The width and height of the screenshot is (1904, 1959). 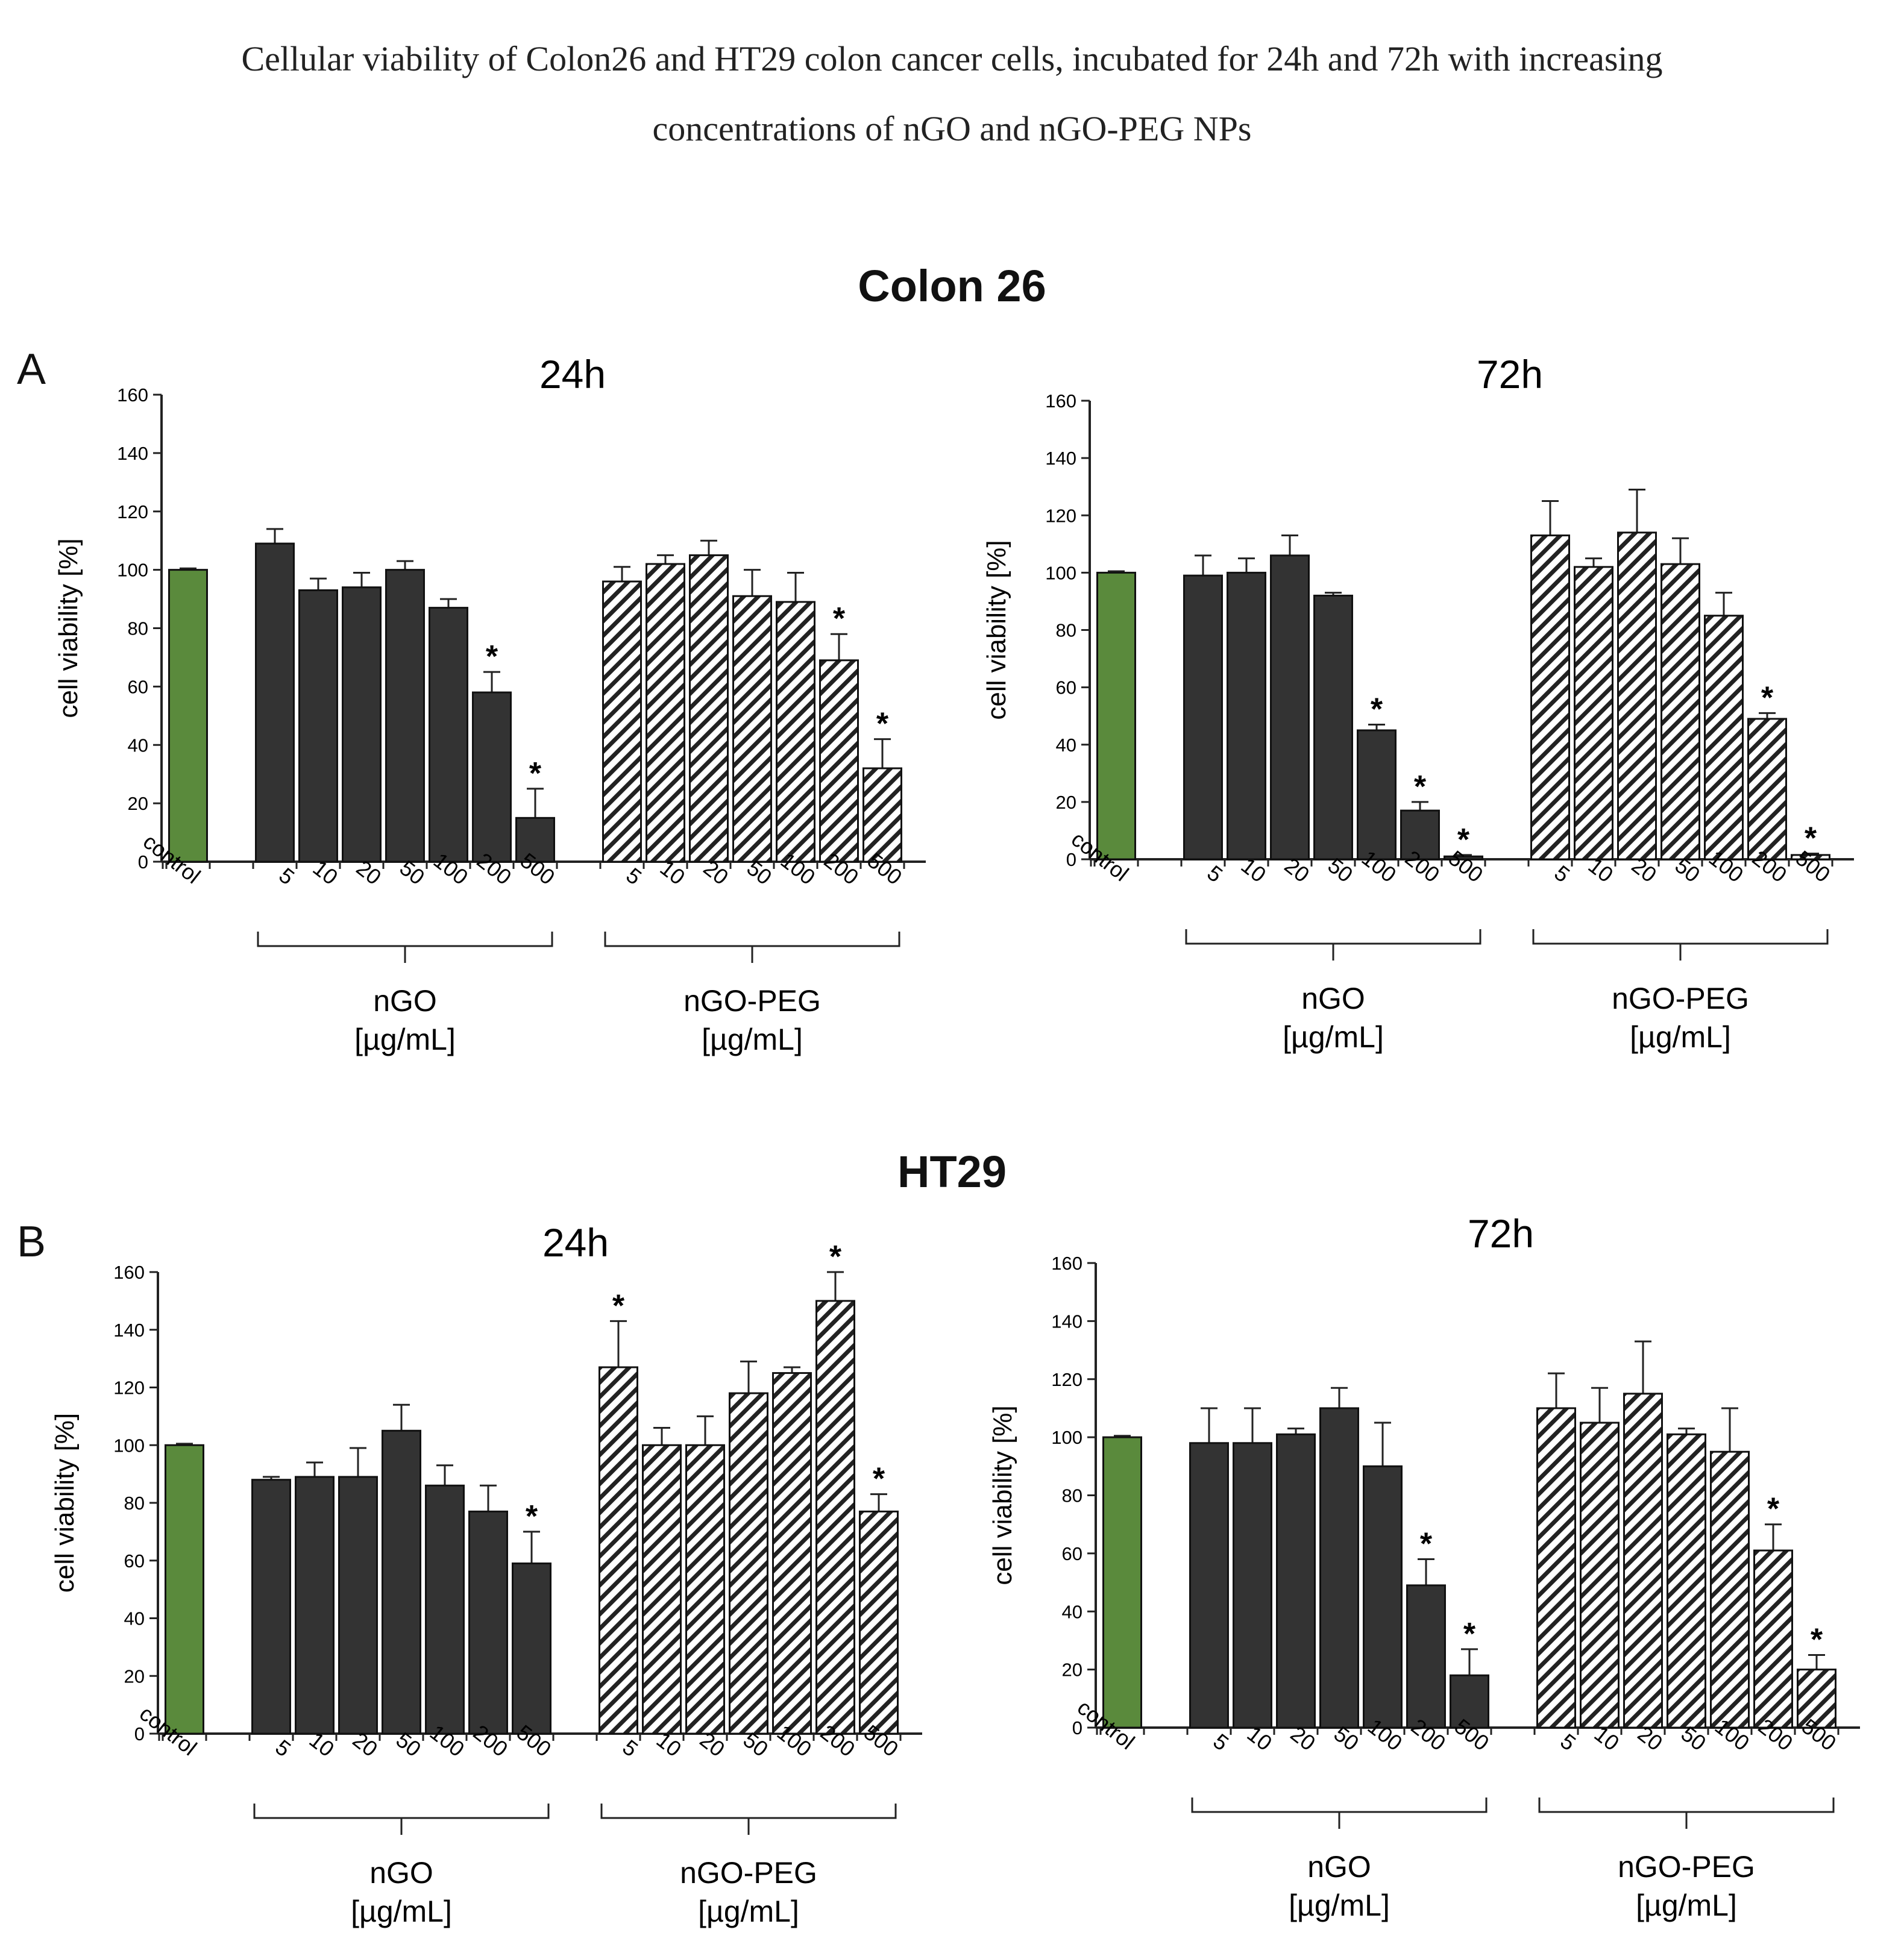 What do you see at coordinates (572, 374) in the screenshot?
I see `chart-title: 24h` at bounding box center [572, 374].